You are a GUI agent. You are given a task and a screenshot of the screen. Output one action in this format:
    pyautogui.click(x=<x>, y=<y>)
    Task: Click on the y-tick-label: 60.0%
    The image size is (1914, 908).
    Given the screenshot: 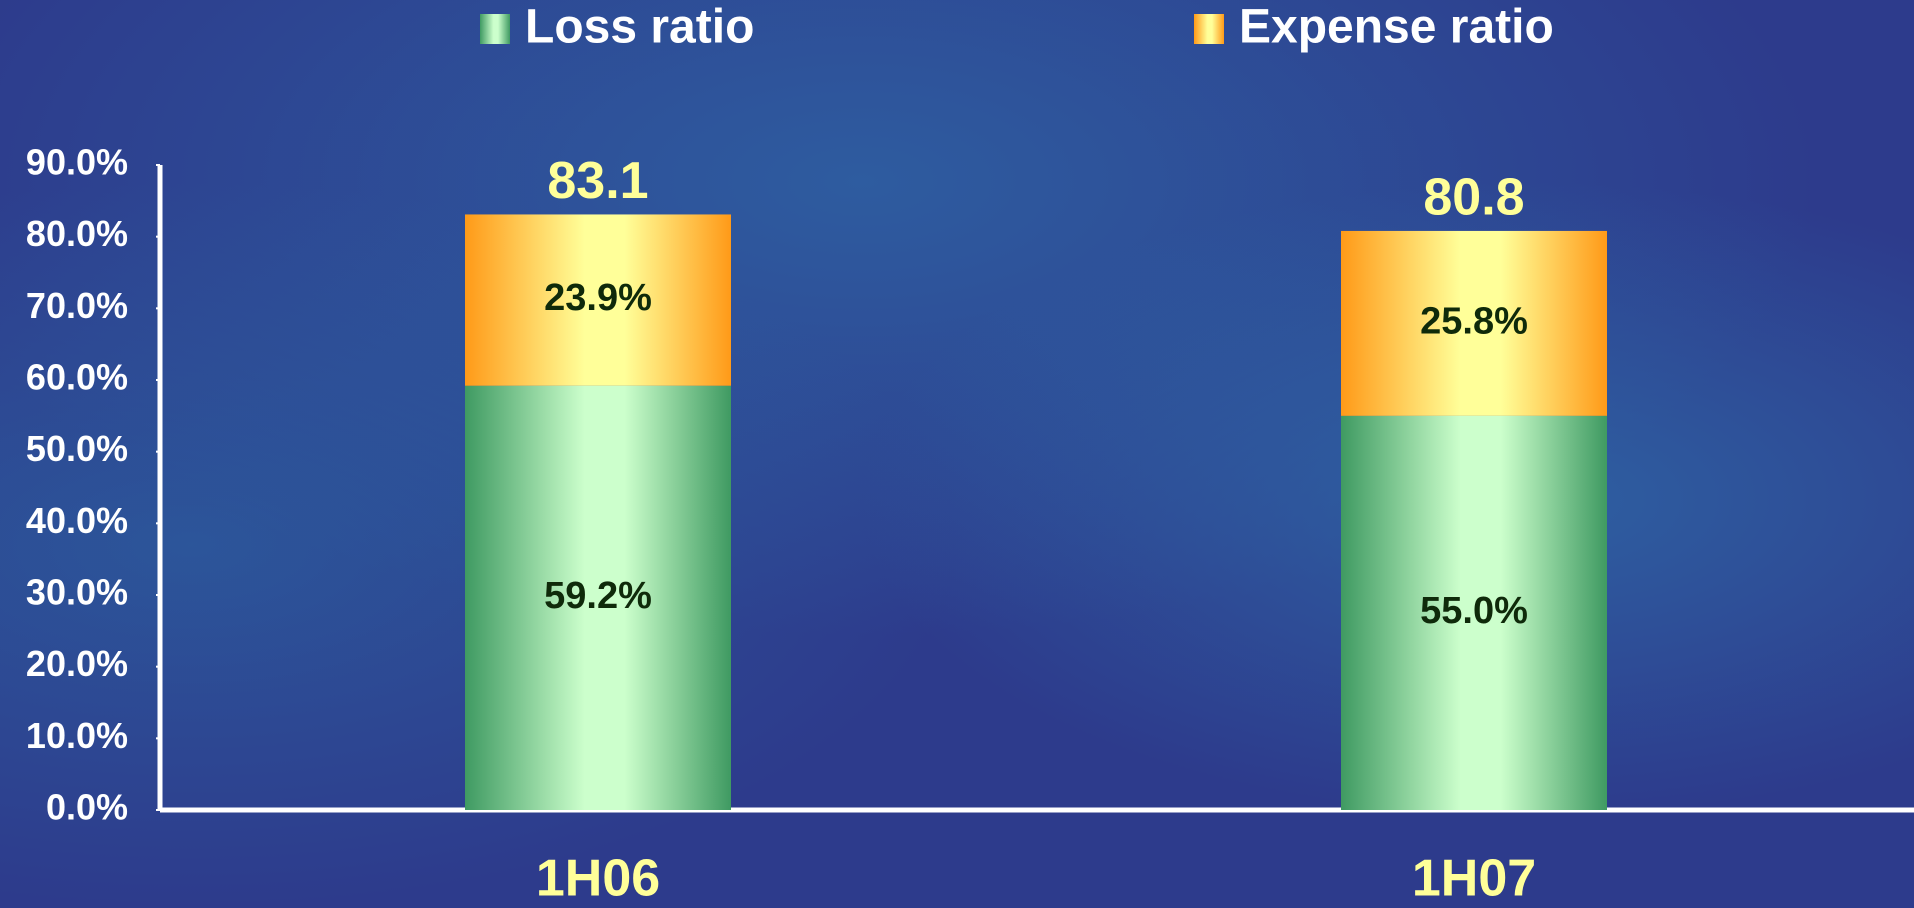 What is the action you would take?
    pyautogui.click(x=77, y=377)
    